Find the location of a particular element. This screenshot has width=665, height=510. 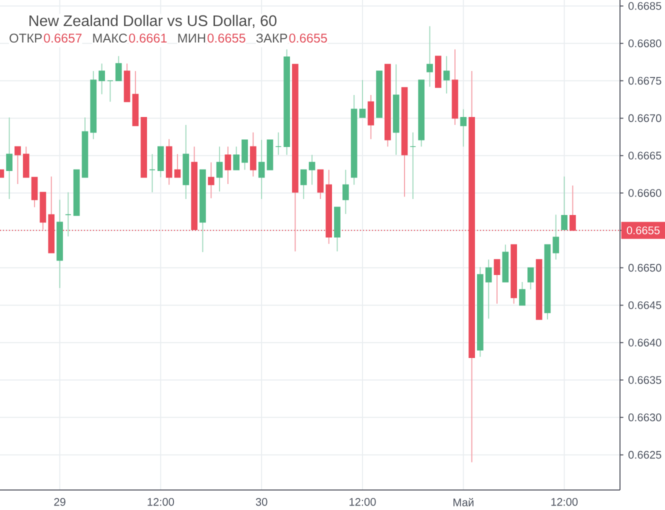

x-tick-label: 30 is located at coordinates (262, 502).